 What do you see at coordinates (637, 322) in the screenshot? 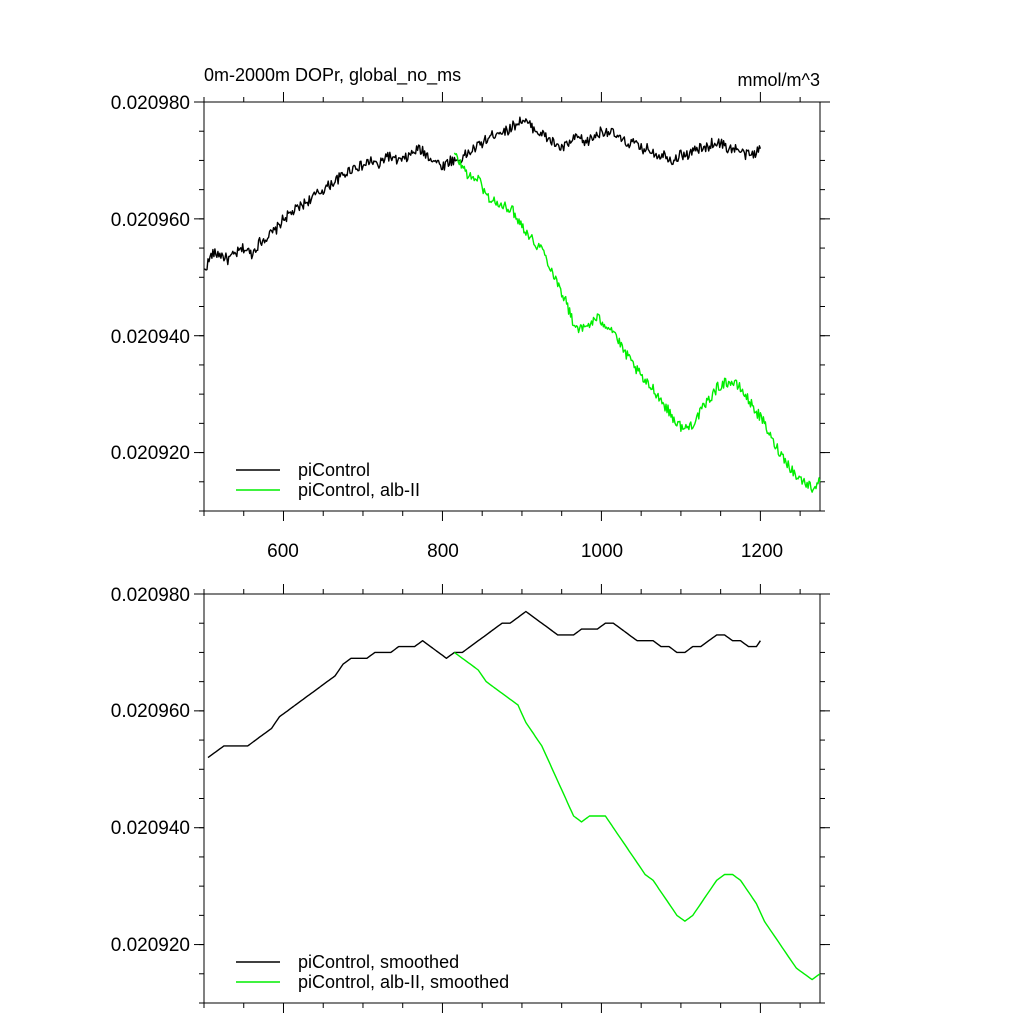
I see `series-line-picontrol-alb-ii` at bounding box center [637, 322].